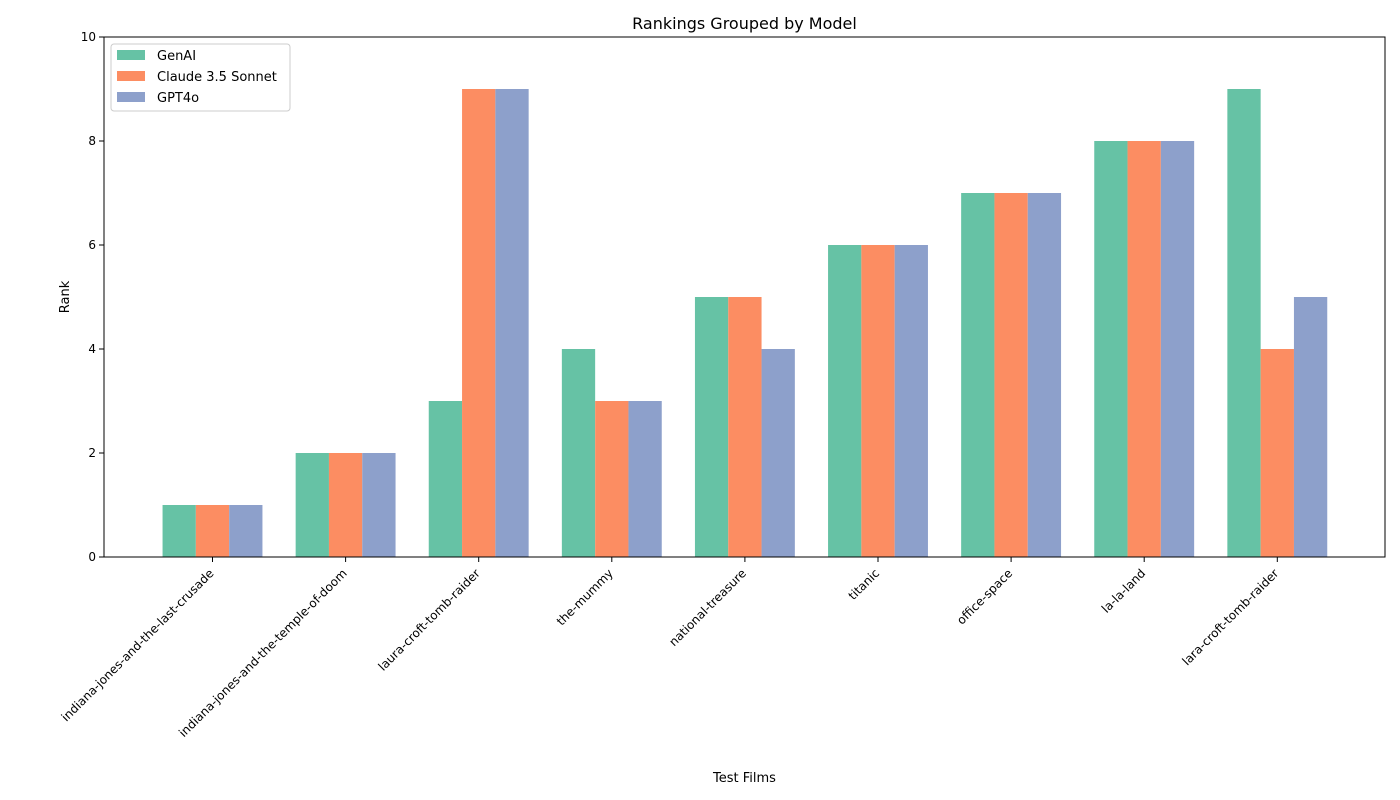  What do you see at coordinates (707, 607) in the screenshot?
I see `x-tick-label: national-treasure` at bounding box center [707, 607].